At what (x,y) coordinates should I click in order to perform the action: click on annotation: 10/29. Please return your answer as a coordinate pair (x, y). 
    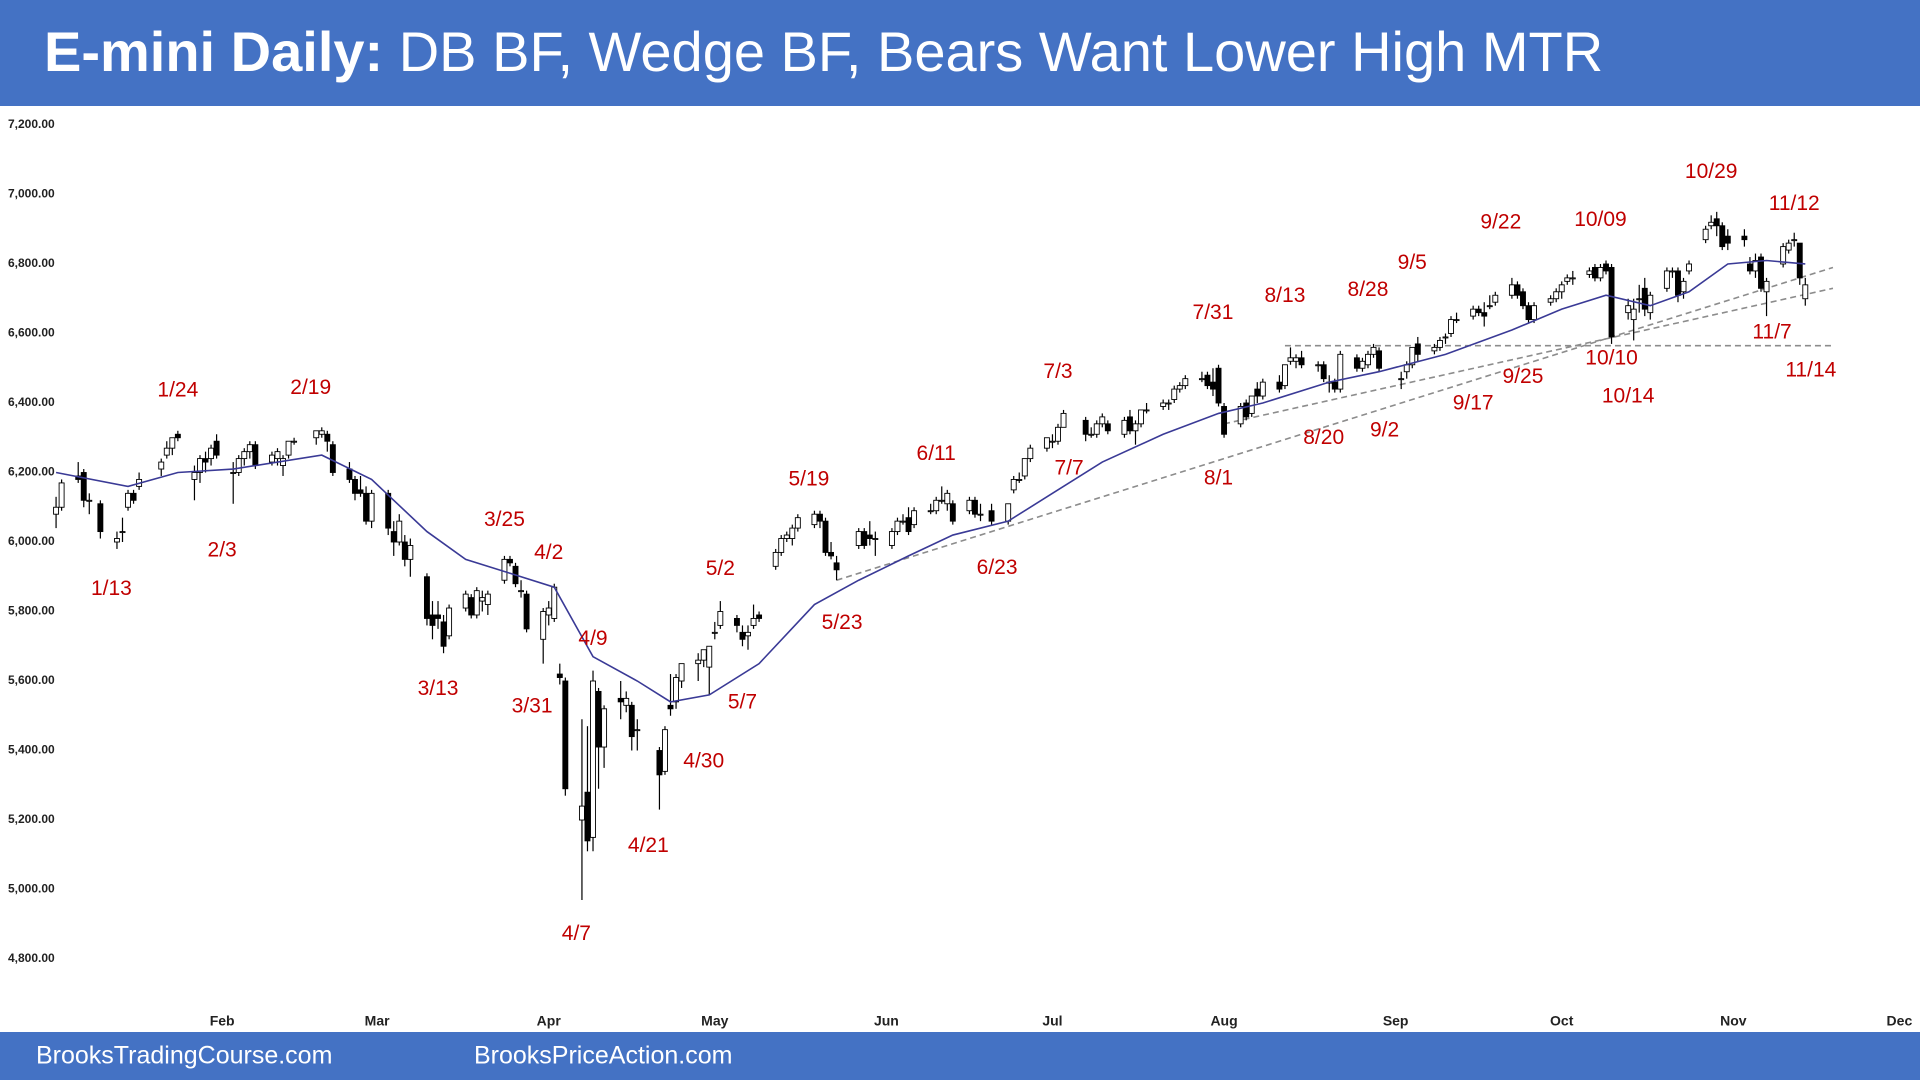
    Looking at the image, I should click on (1711, 171).